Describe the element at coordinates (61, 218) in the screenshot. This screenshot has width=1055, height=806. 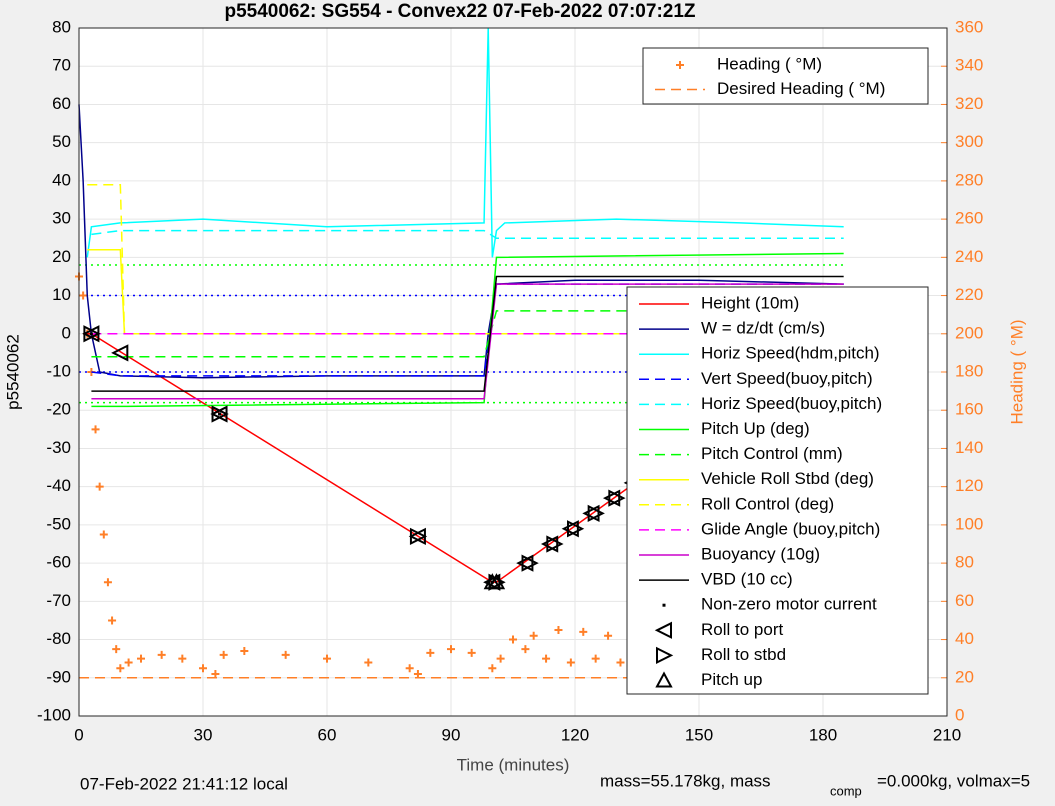
I see `y-tick-label: 30` at that location.